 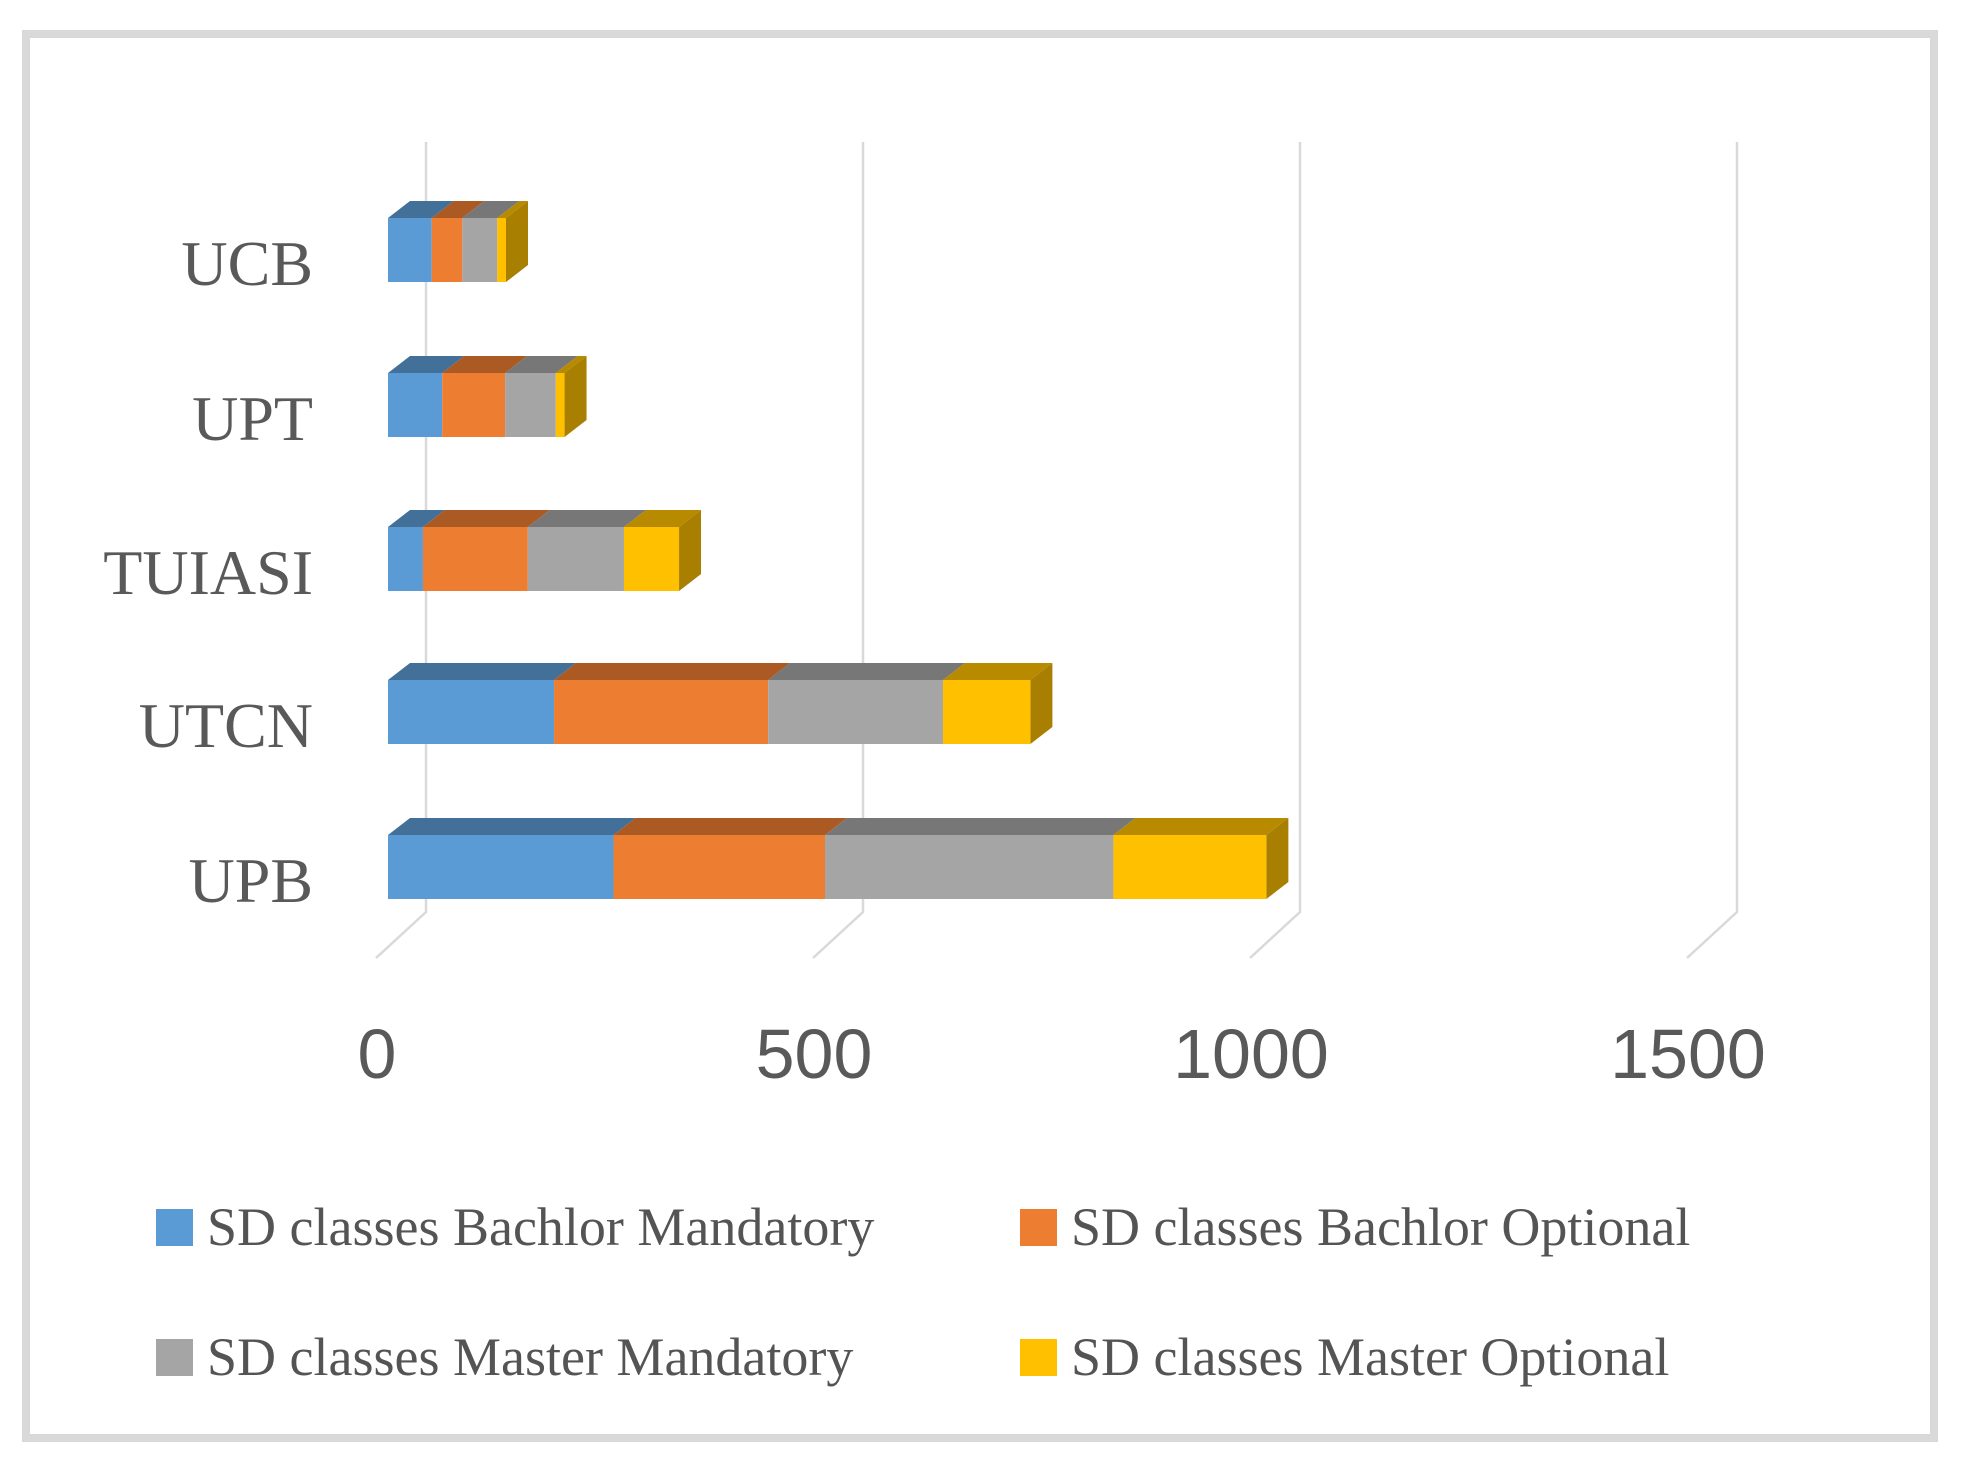 What do you see at coordinates (475, 559) in the screenshot?
I see `bar-segment-TUIASI-sd-classes-bachlor-optional` at bounding box center [475, 559].